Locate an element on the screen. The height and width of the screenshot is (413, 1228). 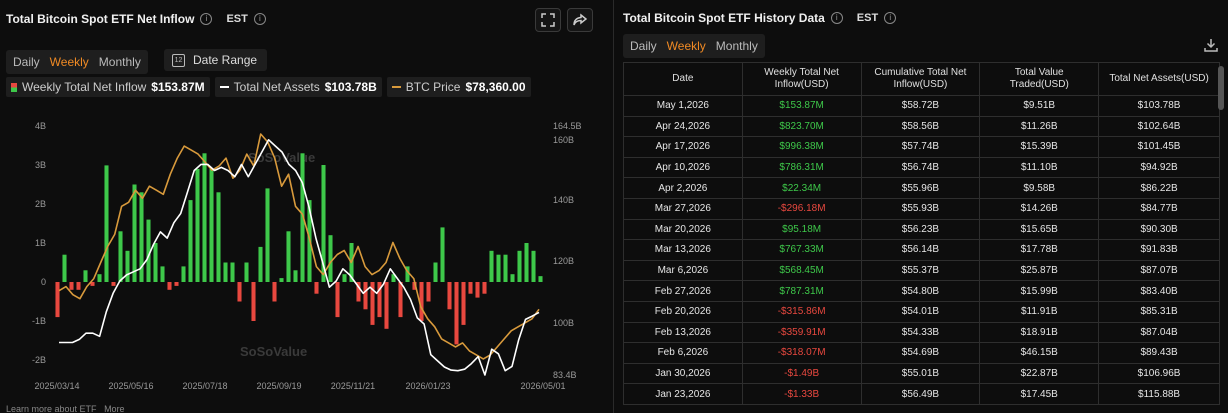
column-header: Total Net Assets(USD) is located at coordinates (1159, 79).